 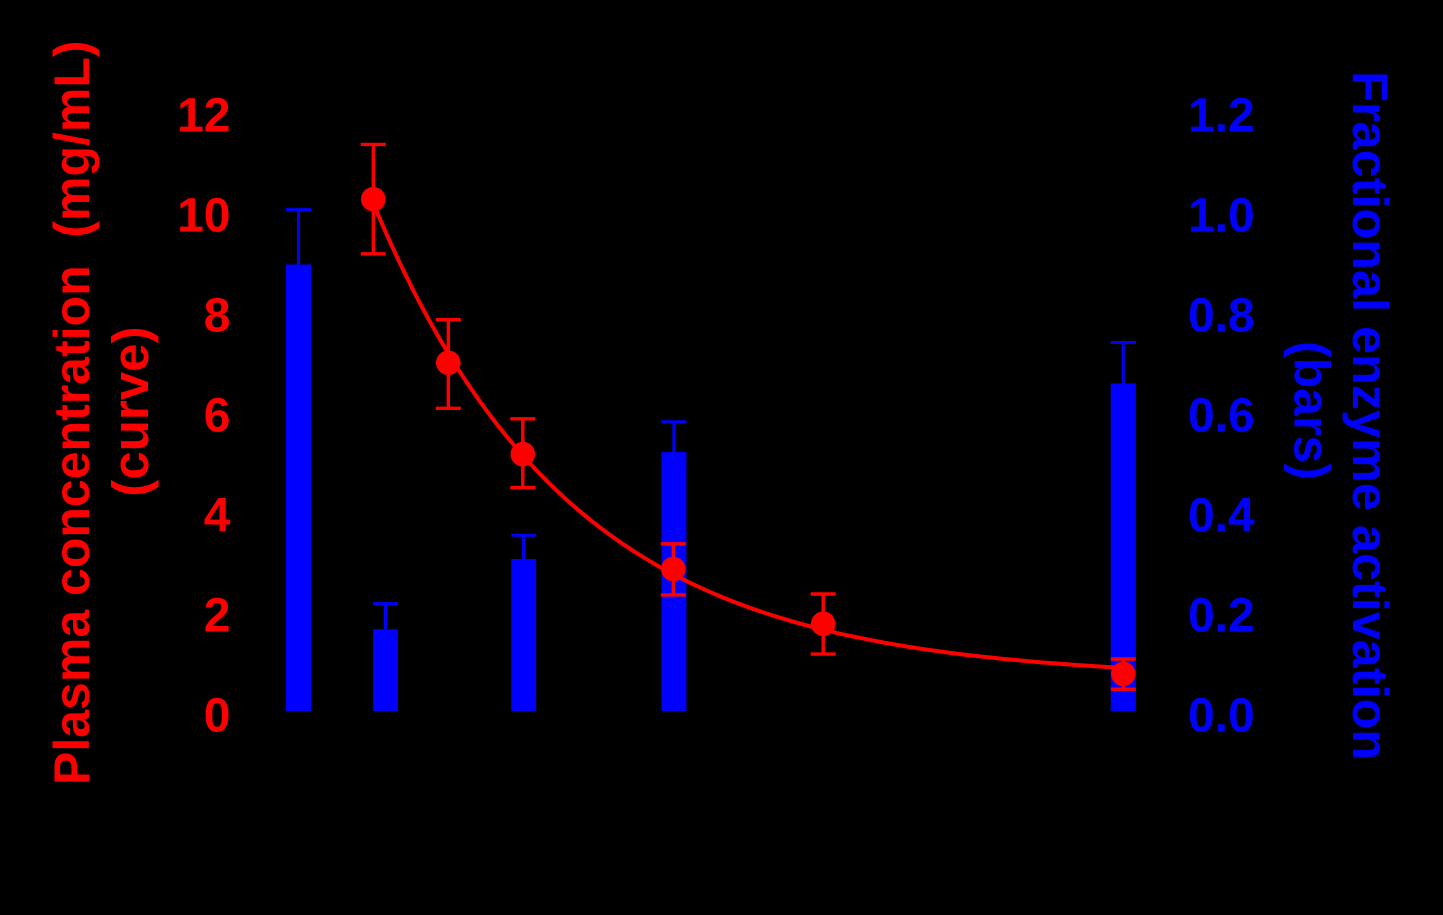 What do you see at coordinates (217, 316) in the screenshot?
I see `svg-text: 8` at bounding box center [217, 316].